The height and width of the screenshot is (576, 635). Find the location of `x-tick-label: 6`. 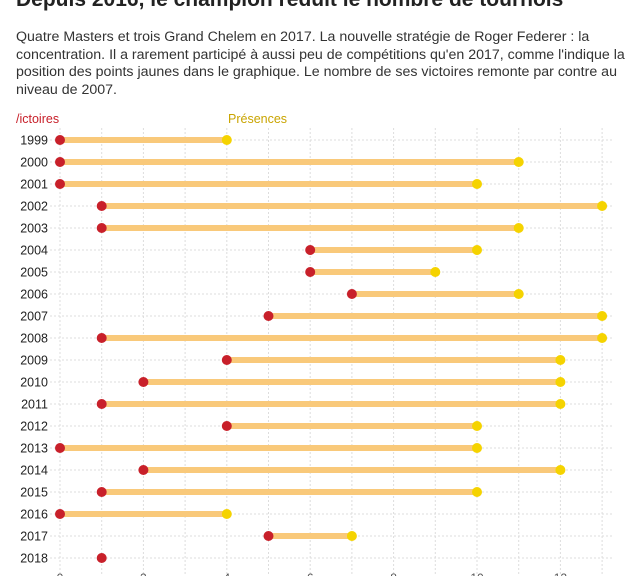

x-tick-label: 6 is located at coordinates (310, 573).